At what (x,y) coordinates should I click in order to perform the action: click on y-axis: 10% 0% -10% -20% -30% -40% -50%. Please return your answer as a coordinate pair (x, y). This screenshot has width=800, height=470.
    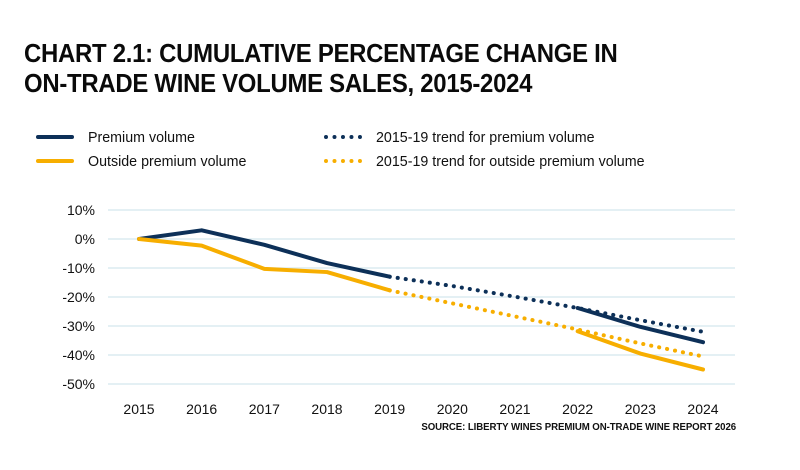
    Looking at the image, I should click on (78, 297).